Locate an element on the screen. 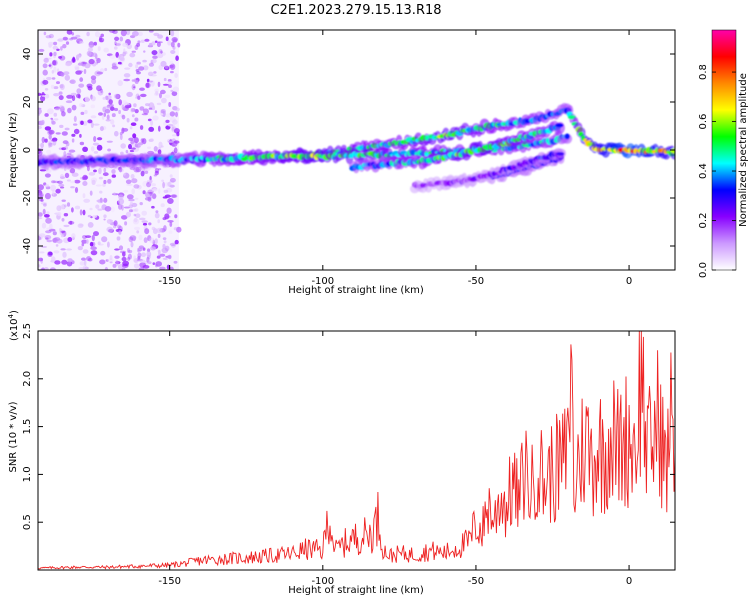 The width and height of the screenshot is (750, 600). snr-x-axis-label: Height of straight line (km) is located at coordinates (356, 590).